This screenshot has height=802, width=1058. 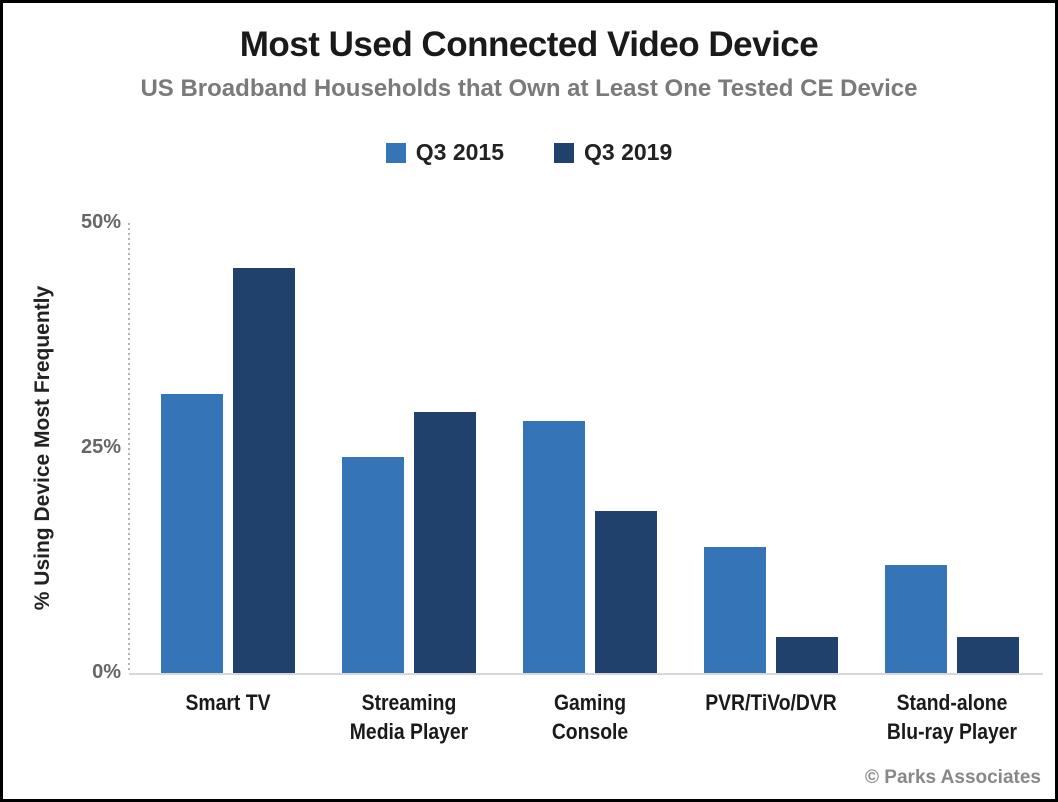 What do you see at coordinates (42, 447) in the screenshot?
I see `y-axis-label: % Using Device Most Frequently` at bounding box center [42, 447].